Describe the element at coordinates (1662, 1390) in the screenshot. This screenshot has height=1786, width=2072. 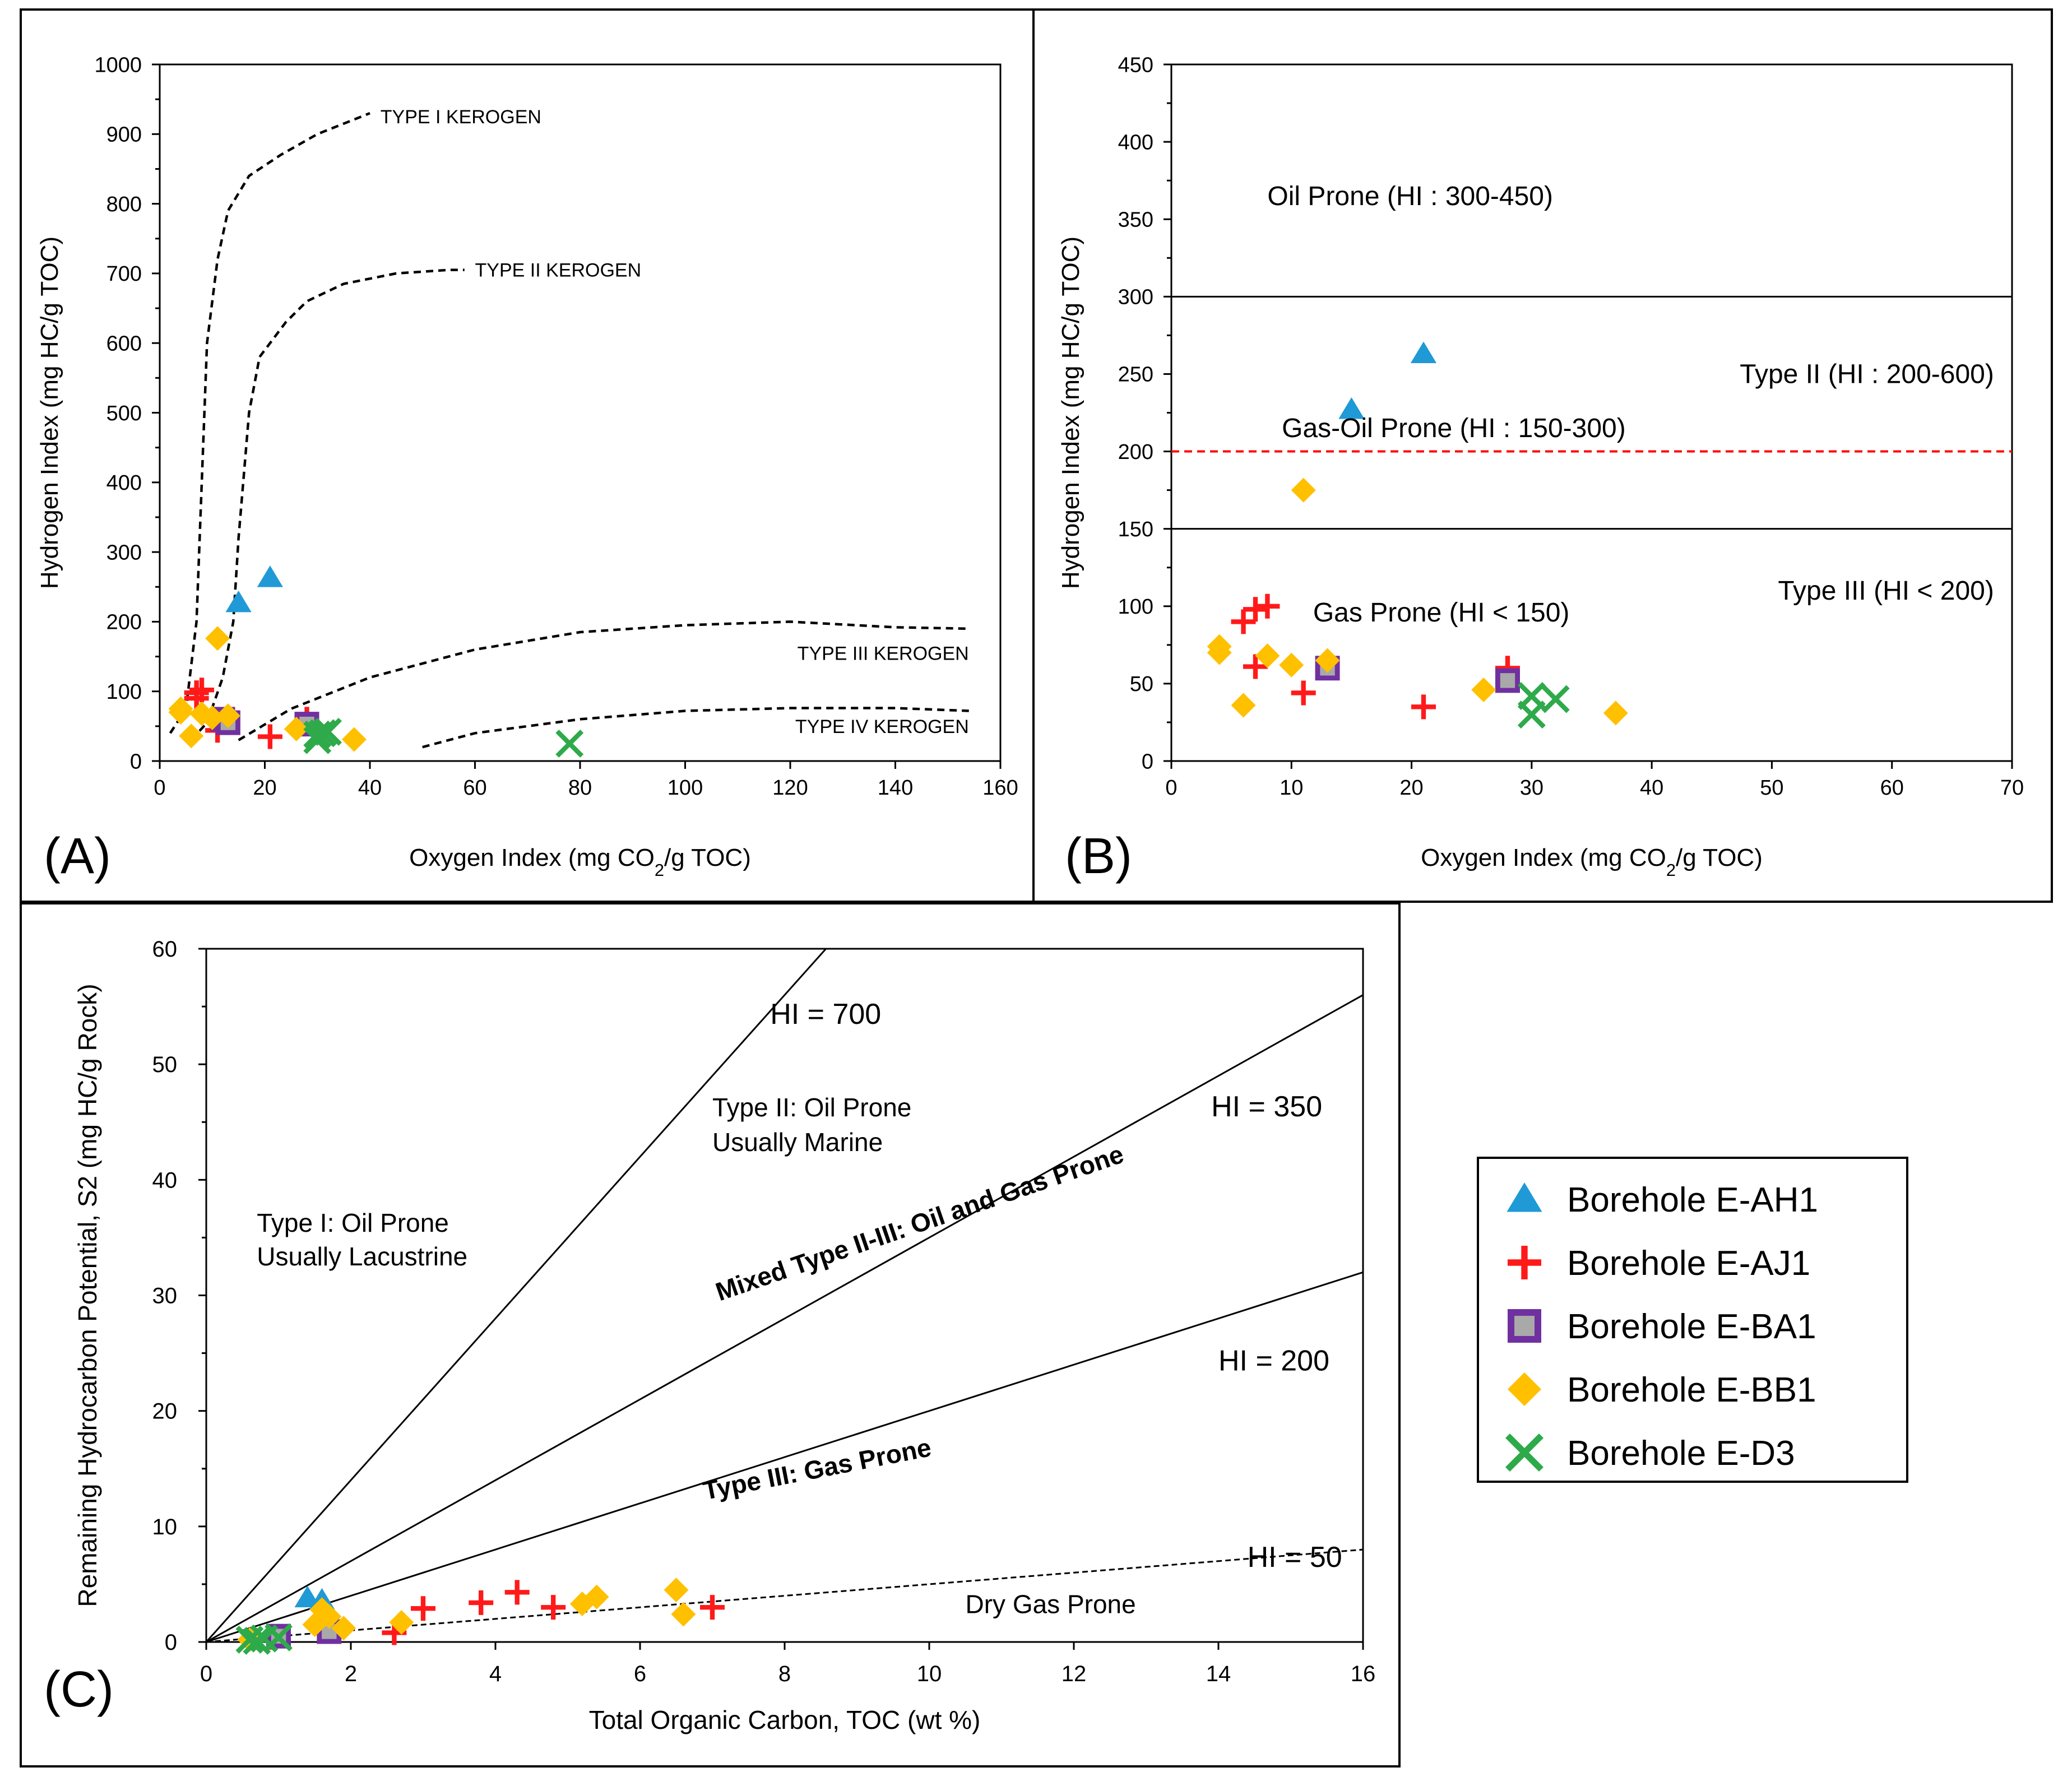
I see `legend-entry-E-BB1: Borehole E-BB1` at that location.